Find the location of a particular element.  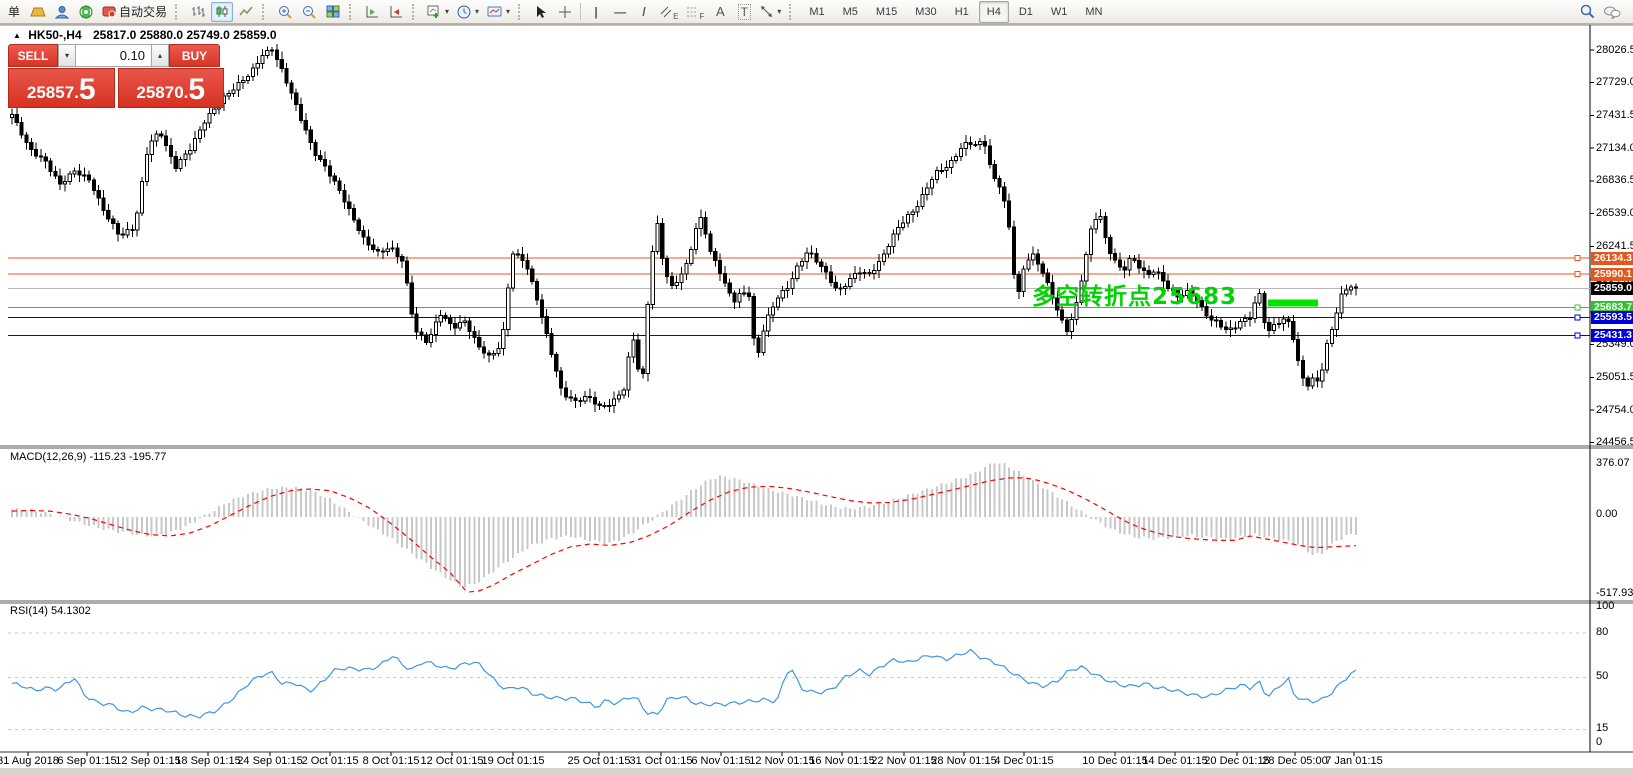

volume-decrease-button: ▾ is located at coordinates (67, 55).